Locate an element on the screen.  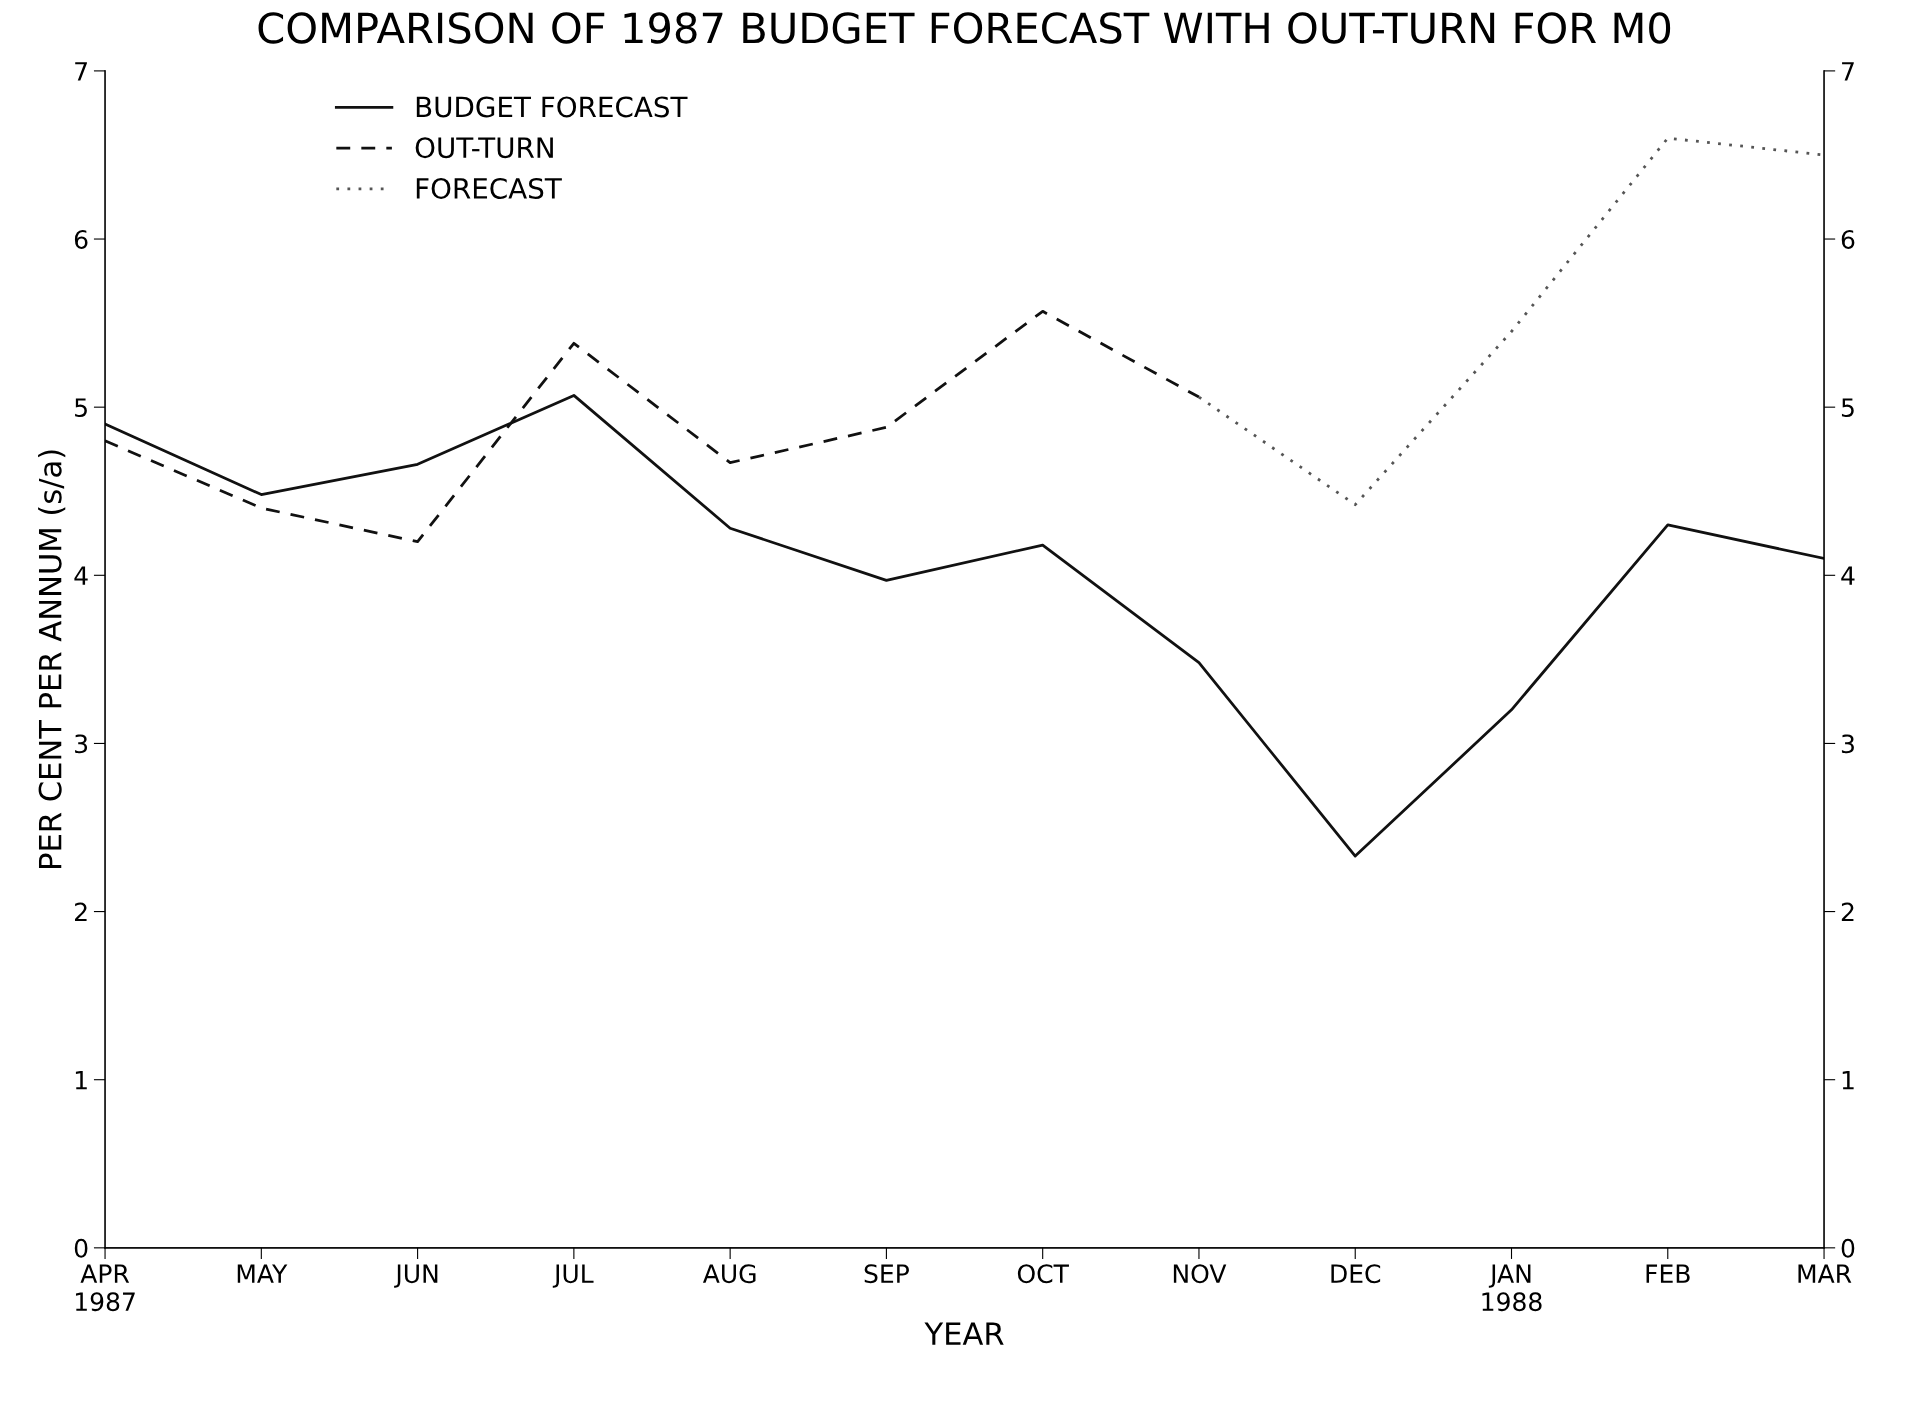
x-tick-label: APR 1987 is located at coordinates (105, 1288).